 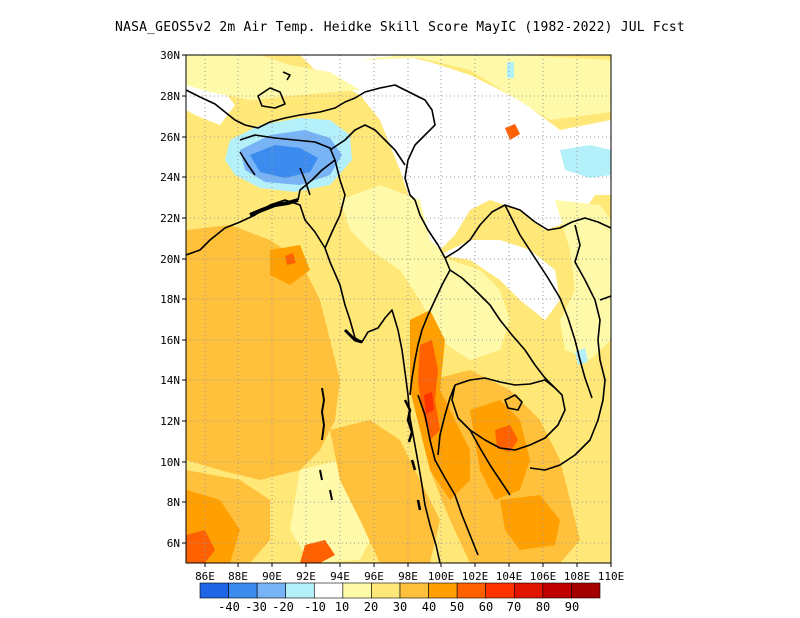 What do you see at coordinates (475, 576) in the screenshot?
I see `lon-label: 102E` at bounding box center [475, 576].